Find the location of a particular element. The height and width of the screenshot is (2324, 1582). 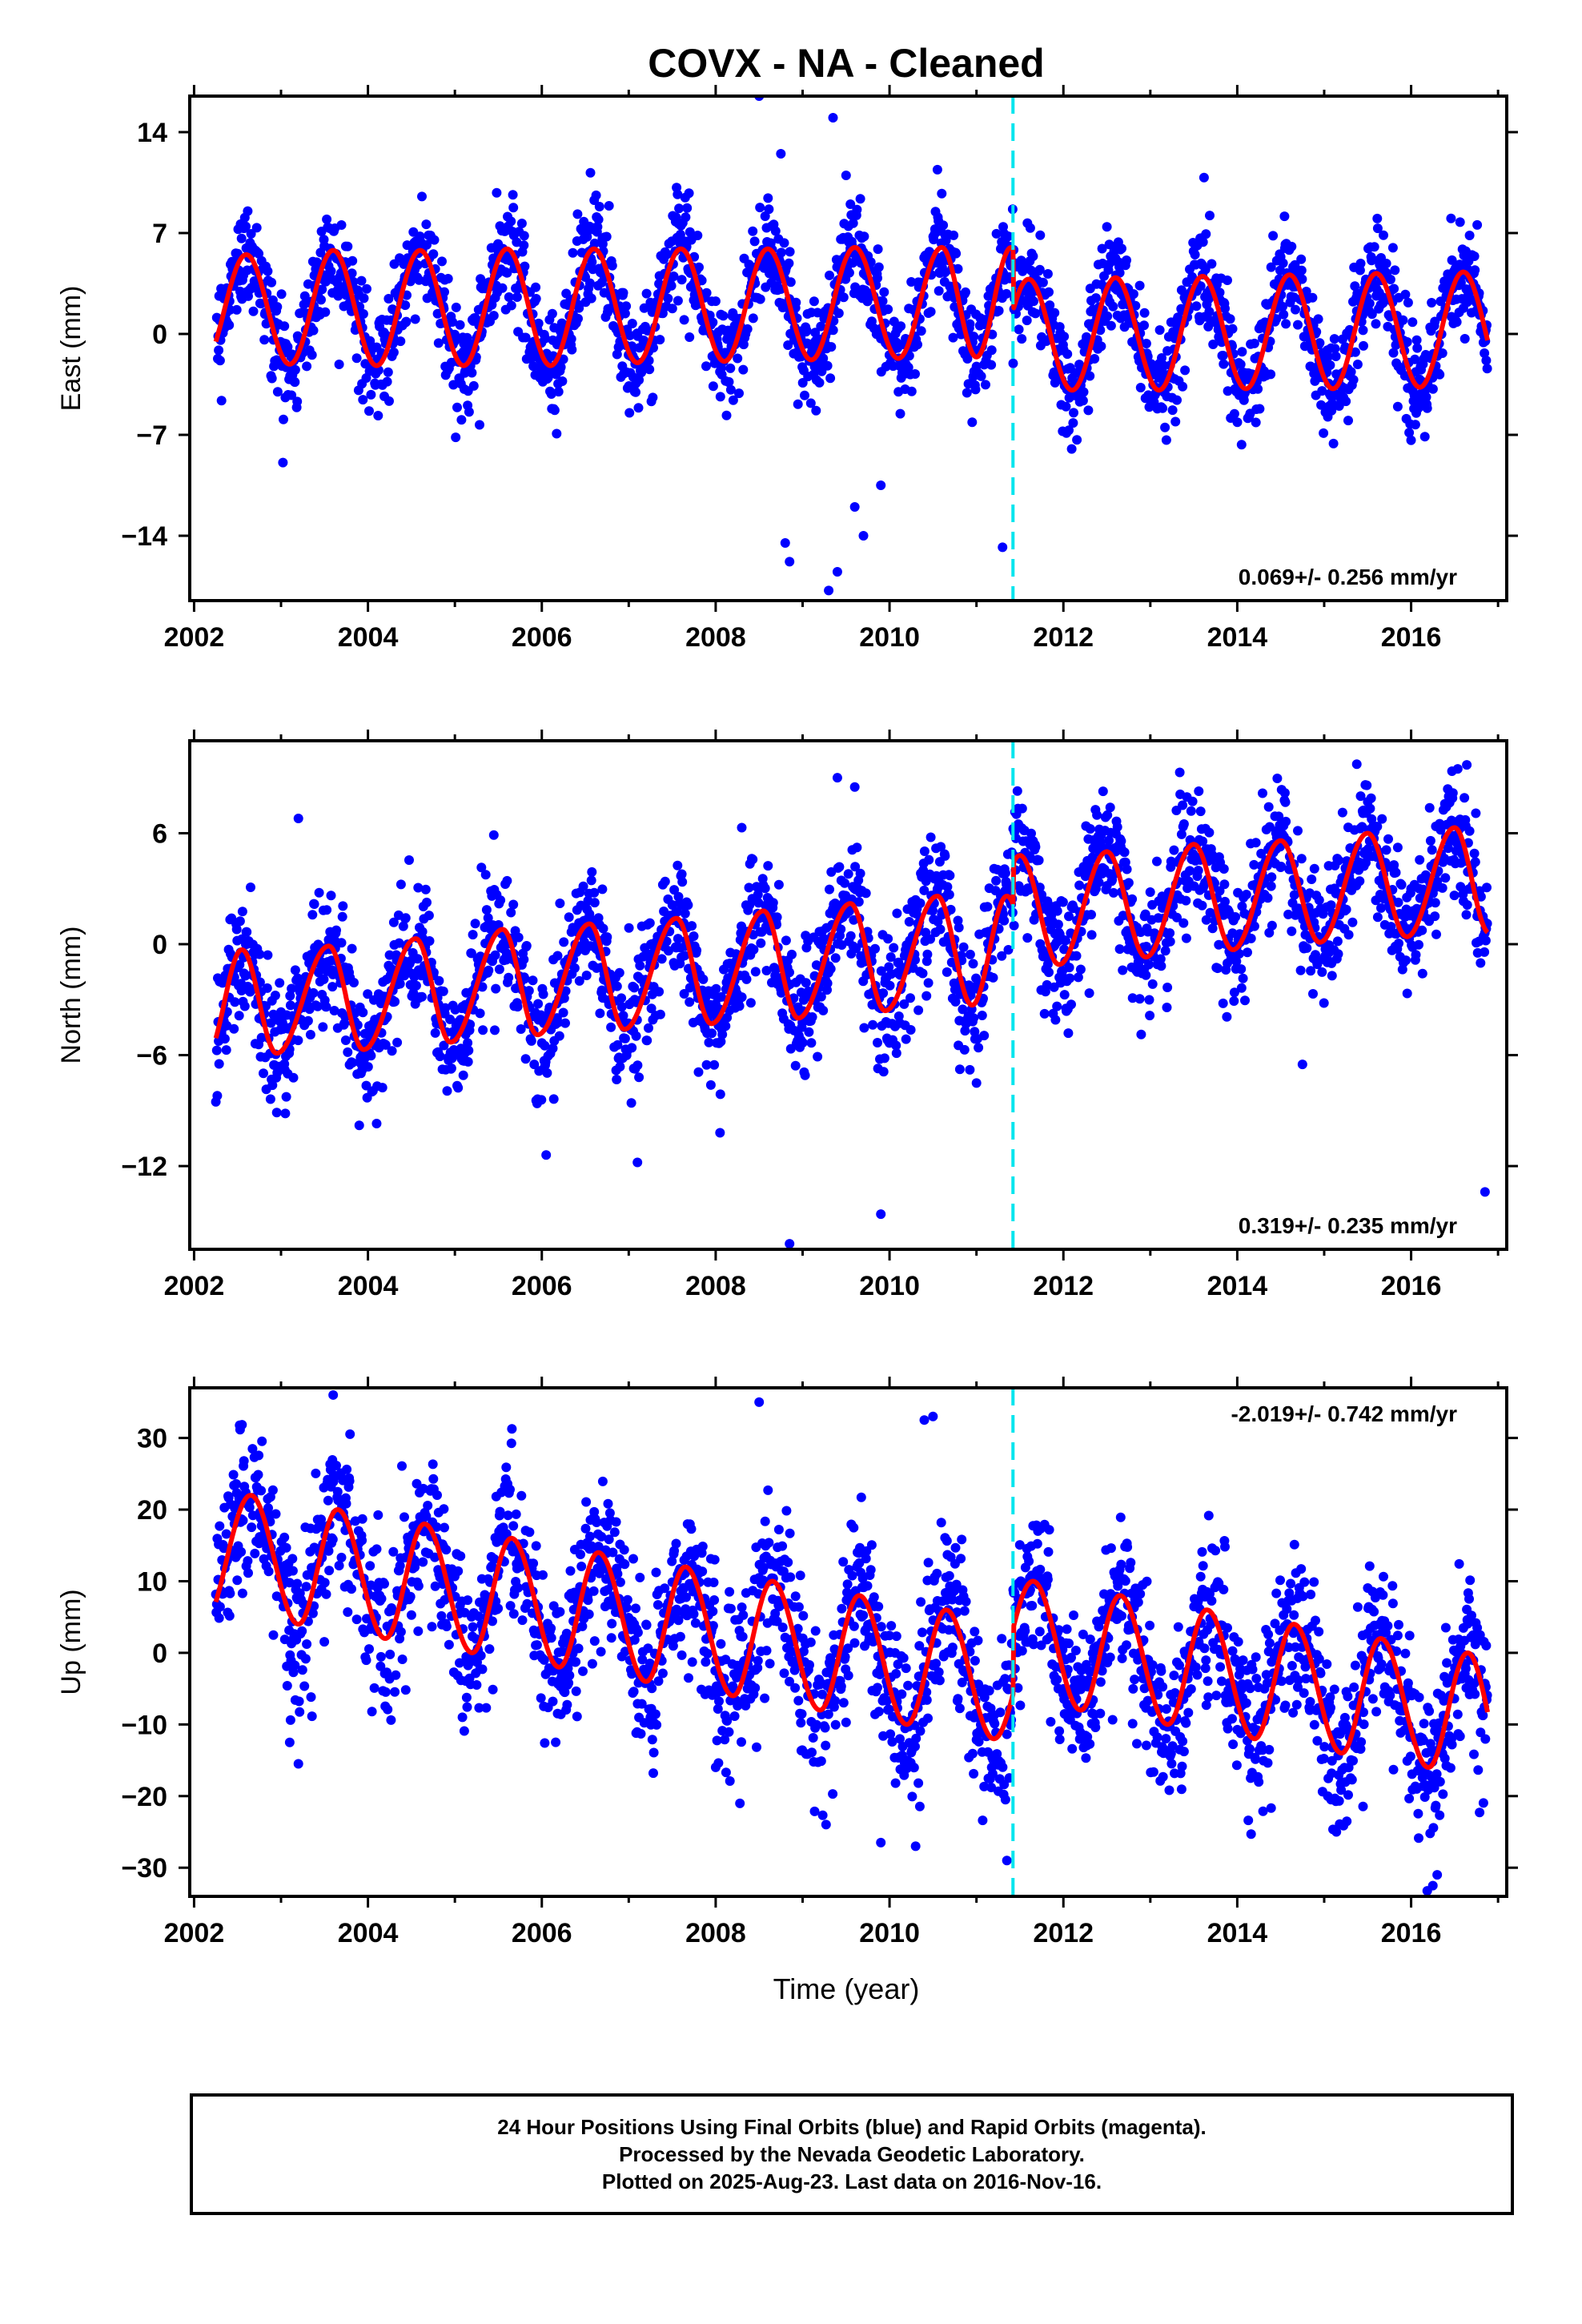

y-tick-label: −7 is located at coordinates (151, 436).